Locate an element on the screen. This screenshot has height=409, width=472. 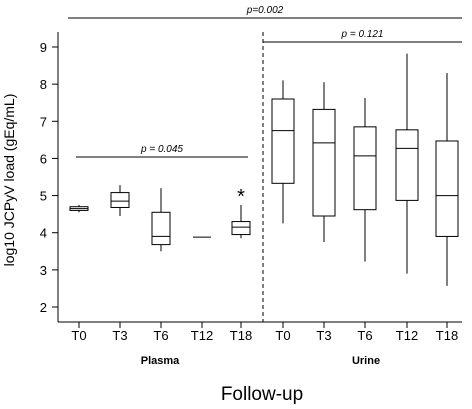
box-urine-T6 is located at coordinates (365, 179).